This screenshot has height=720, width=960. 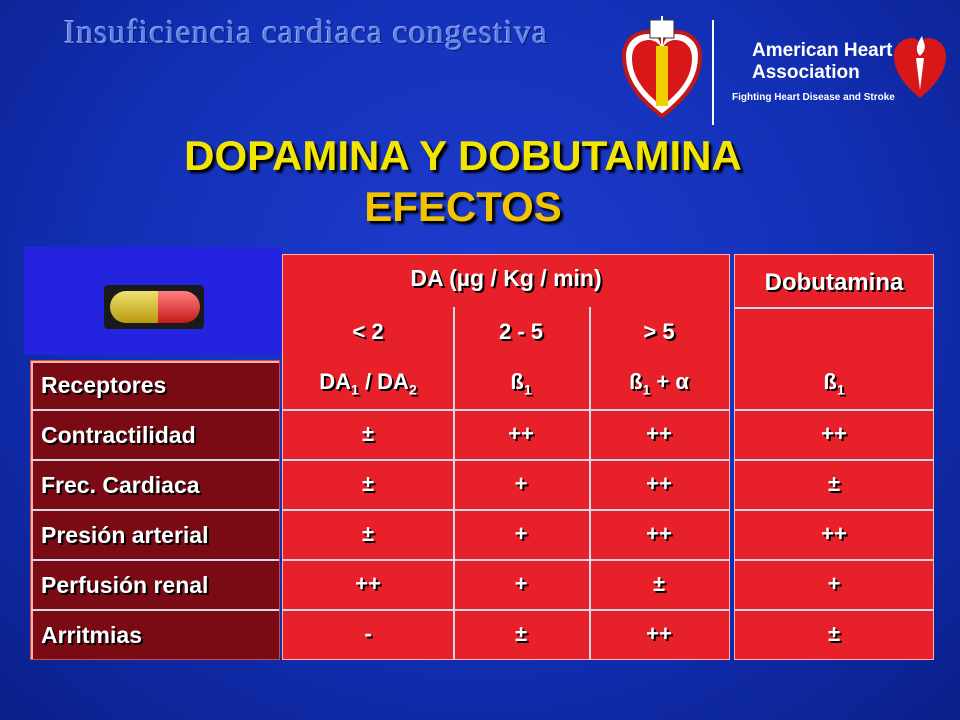 I want to click on receptor-beta-high: ß, so click(x=636, y=381).